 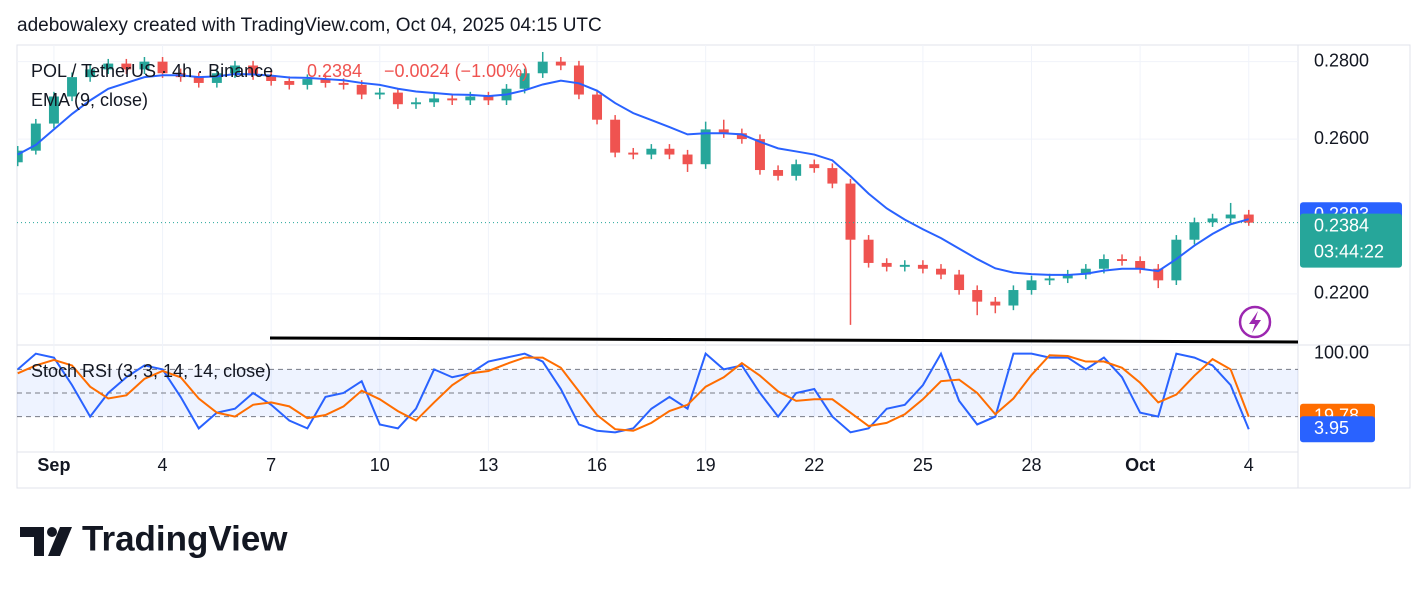 I want to click on last-price: 0.2384, so click(x=334, y=71).